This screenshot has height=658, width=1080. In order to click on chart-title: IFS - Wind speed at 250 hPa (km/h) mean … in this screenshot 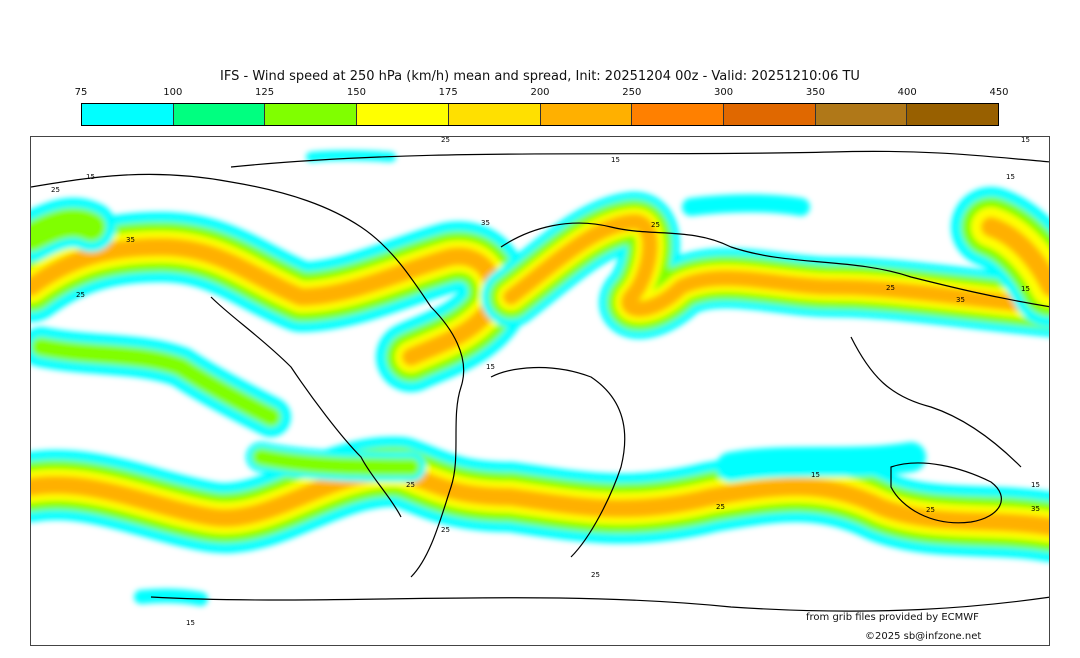, I will do `click(540, 76)`.